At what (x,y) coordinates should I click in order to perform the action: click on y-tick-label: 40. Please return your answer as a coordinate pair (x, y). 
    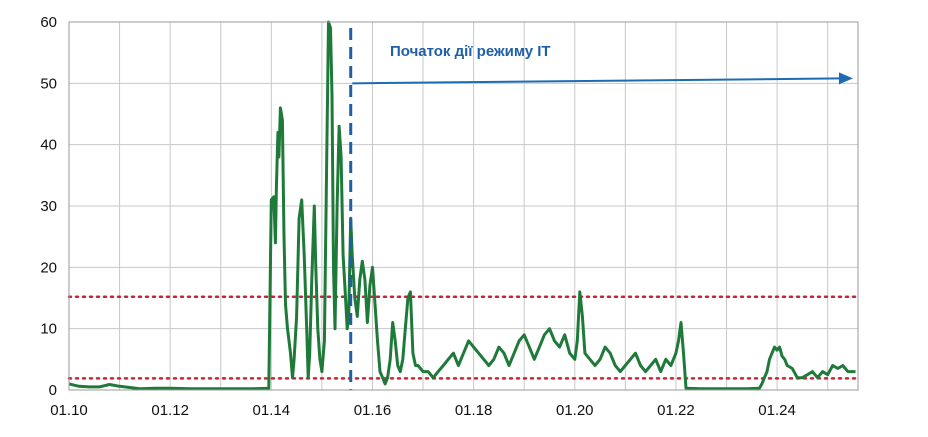
    Looking at the image, I should click on (48, 145).